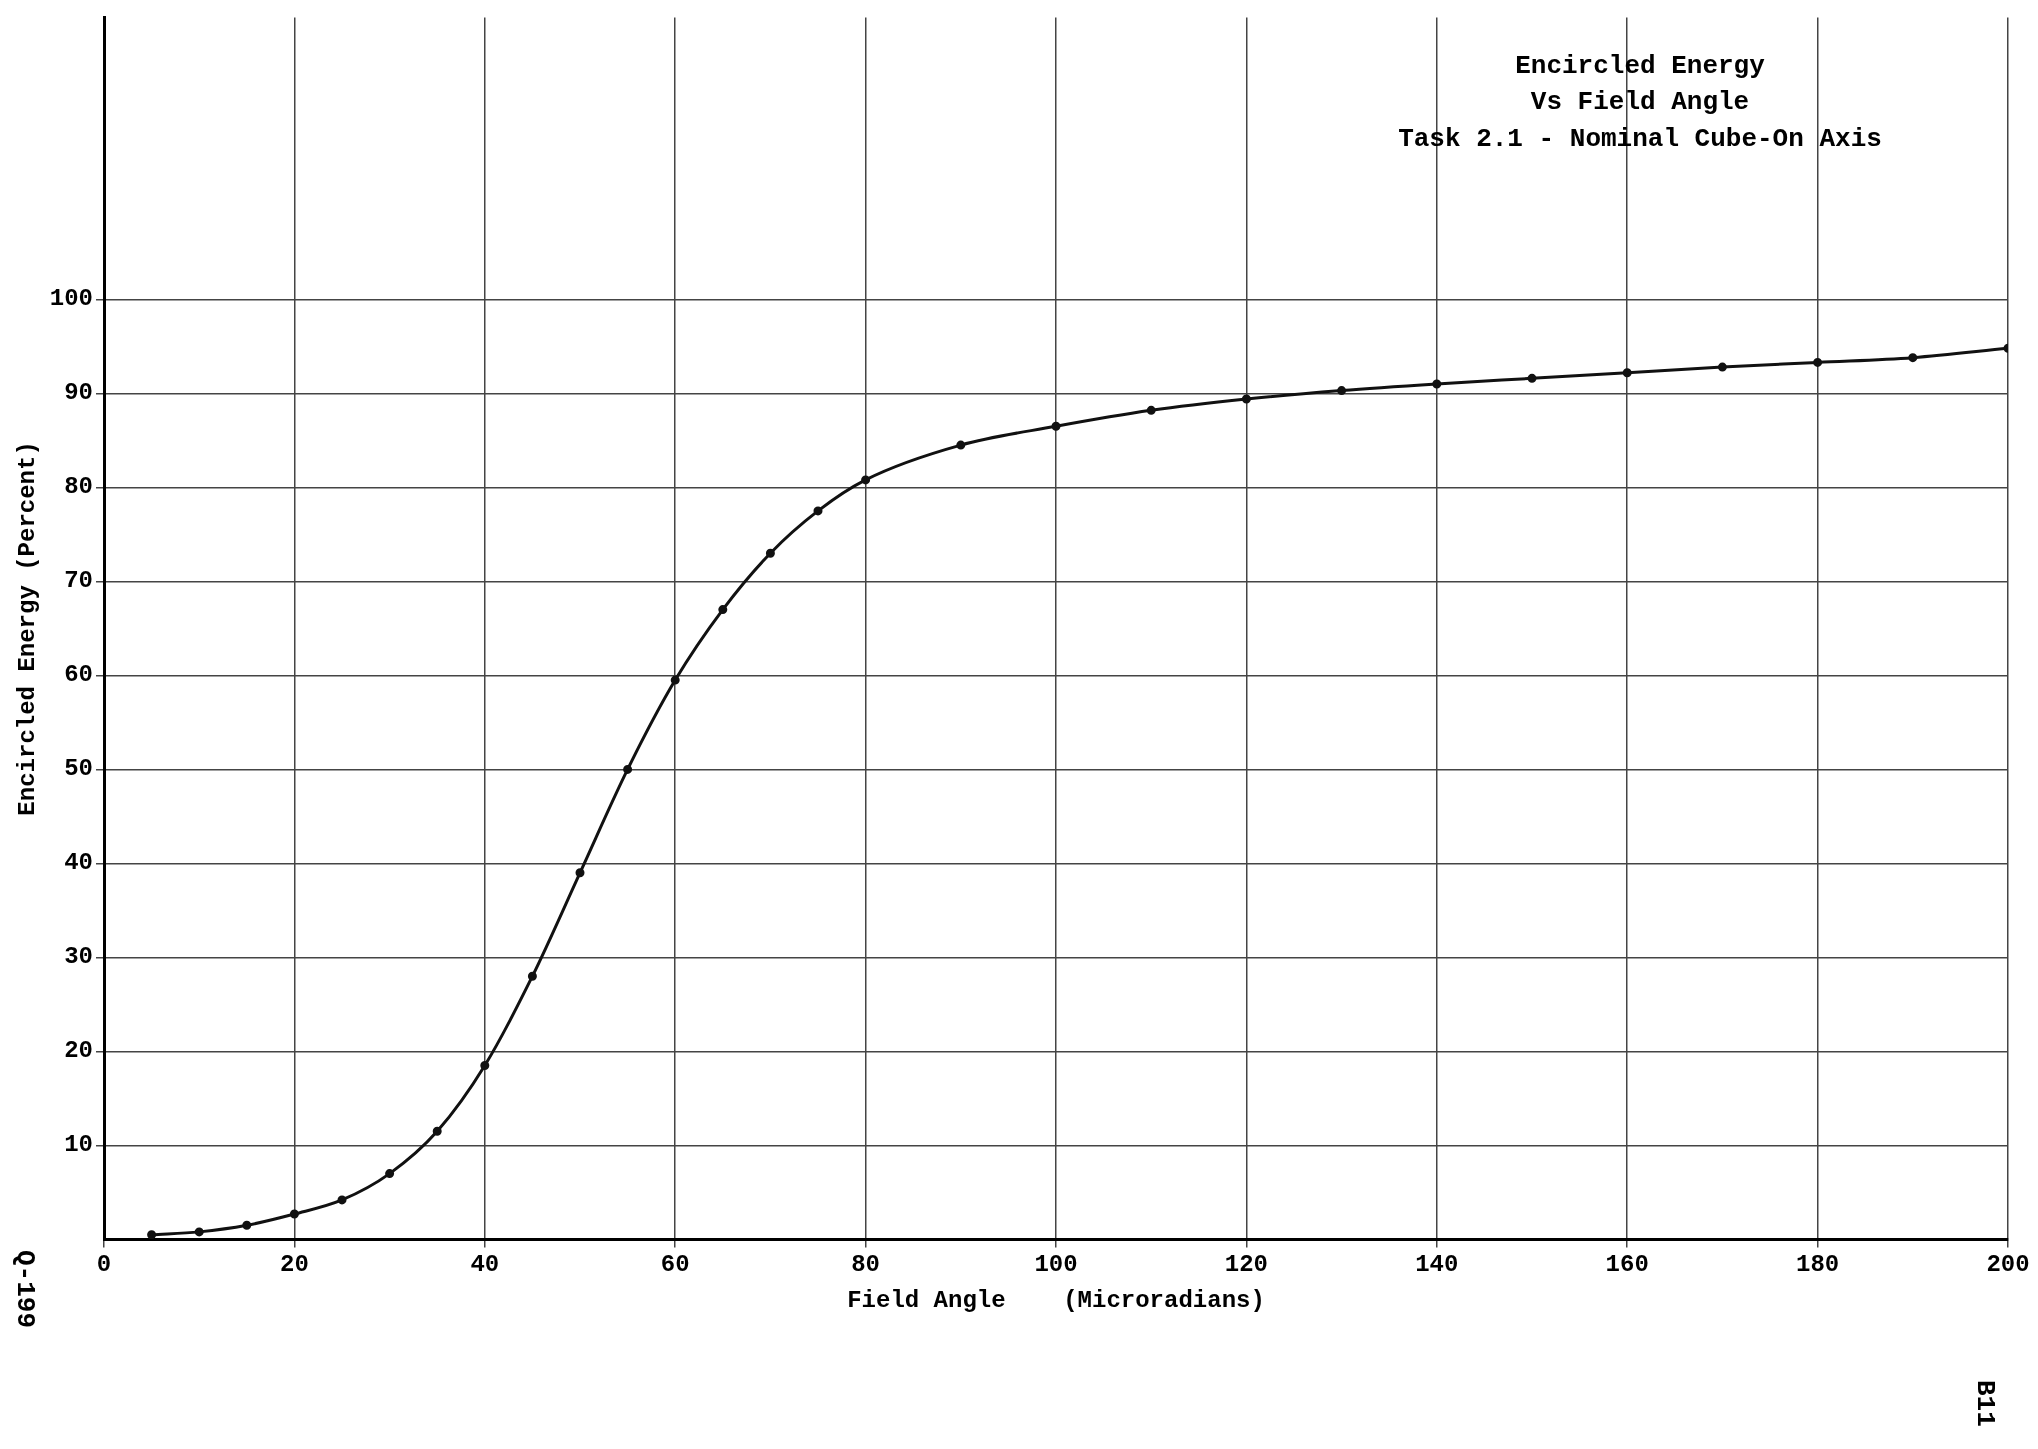 This screenshot has width=2038, height=1449. Describe the element at coordinates (79, 675) in the screenshot. I see `y-tick-label: 60` at that location.